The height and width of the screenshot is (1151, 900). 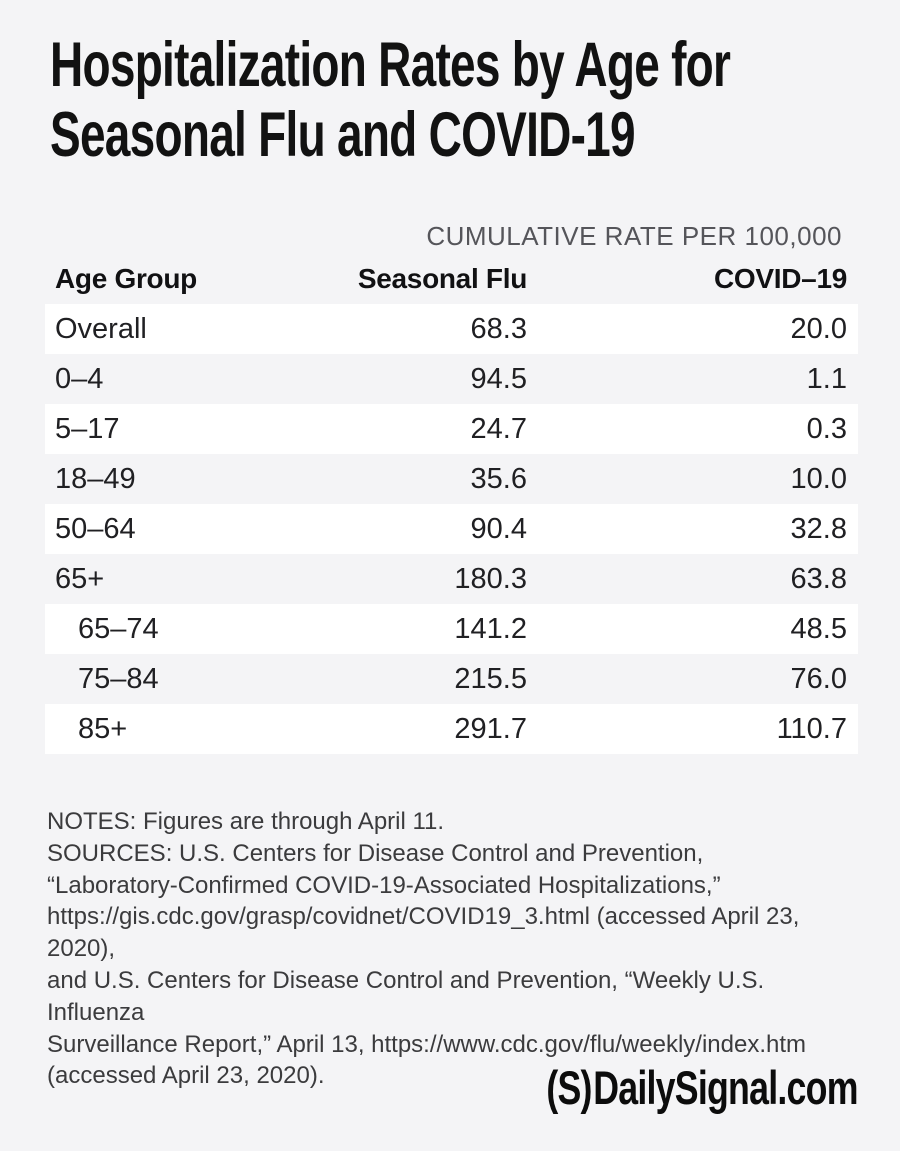 What do you see at coordinates (818, 578) in the screenshot?
I see `covid-rate-cell: 63.8` at bounding box center [818, 578].